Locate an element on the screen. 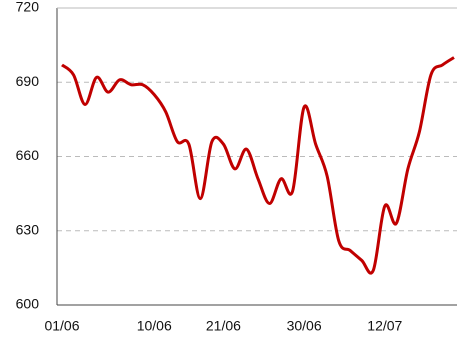 The image size is (457, 339). y-tick-label: 630 is located at coordinates (28, 229).